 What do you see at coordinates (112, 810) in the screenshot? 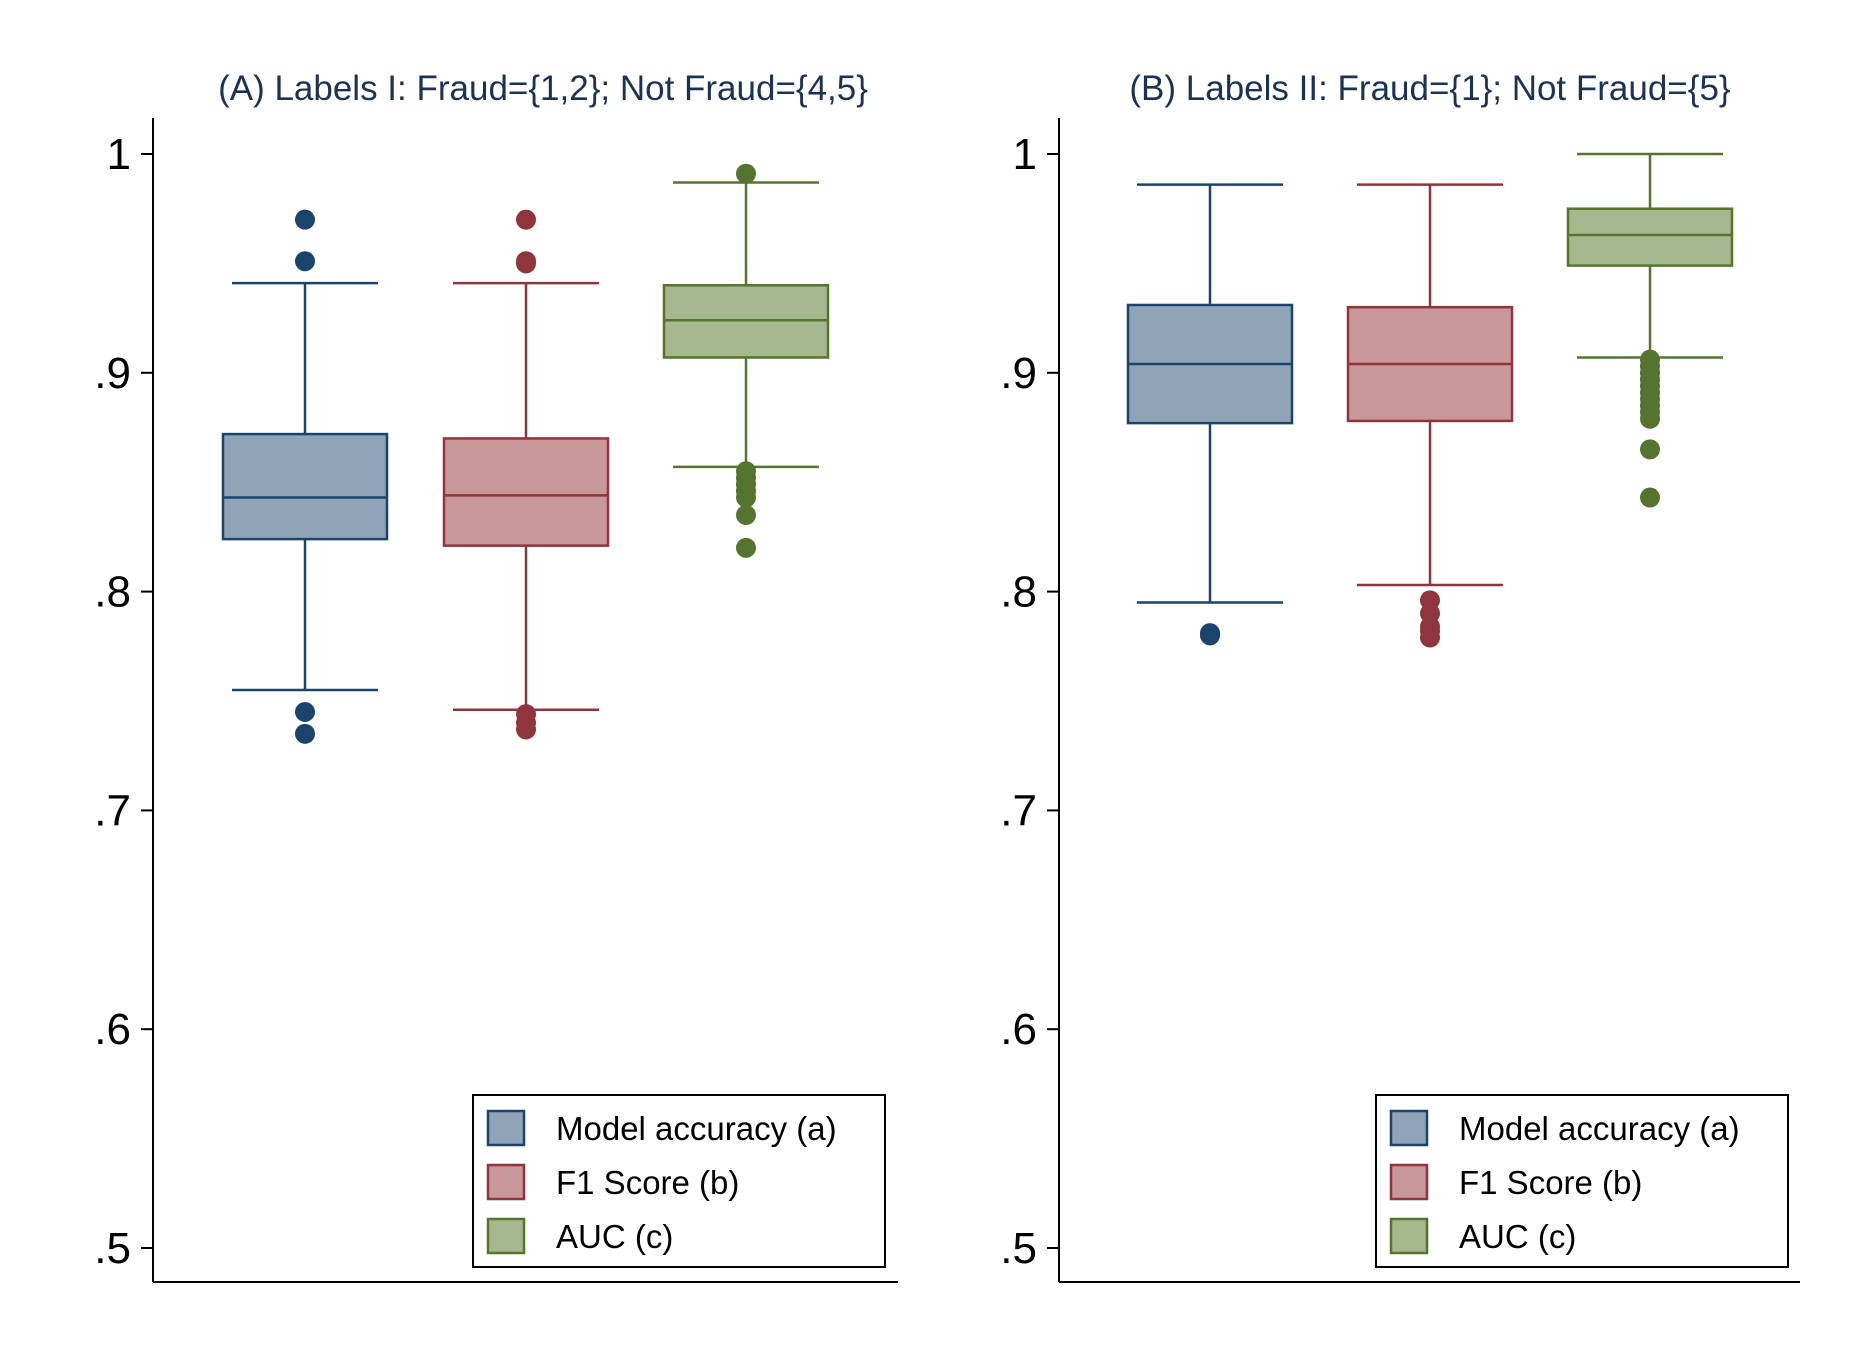
I see `panel-a-ytick-label: .7` at bounding box center [112, 810].